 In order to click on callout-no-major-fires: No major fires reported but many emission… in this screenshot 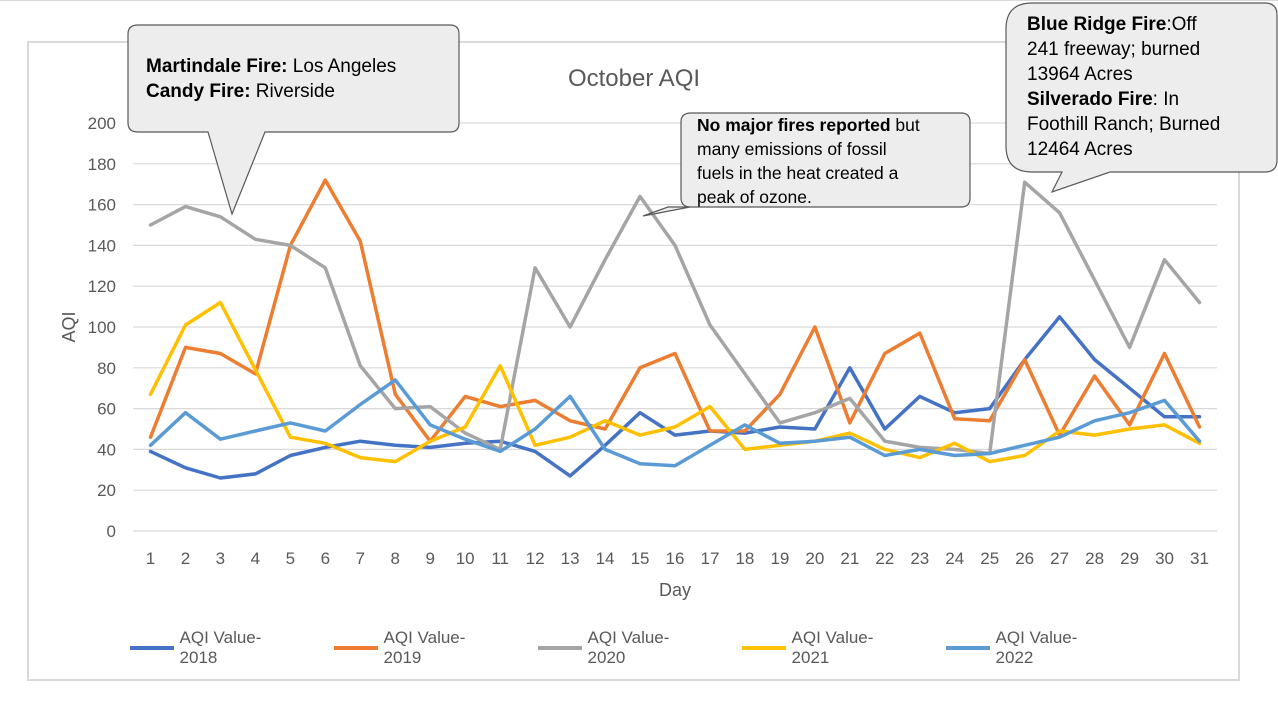, I will do `click(829, 161)`.